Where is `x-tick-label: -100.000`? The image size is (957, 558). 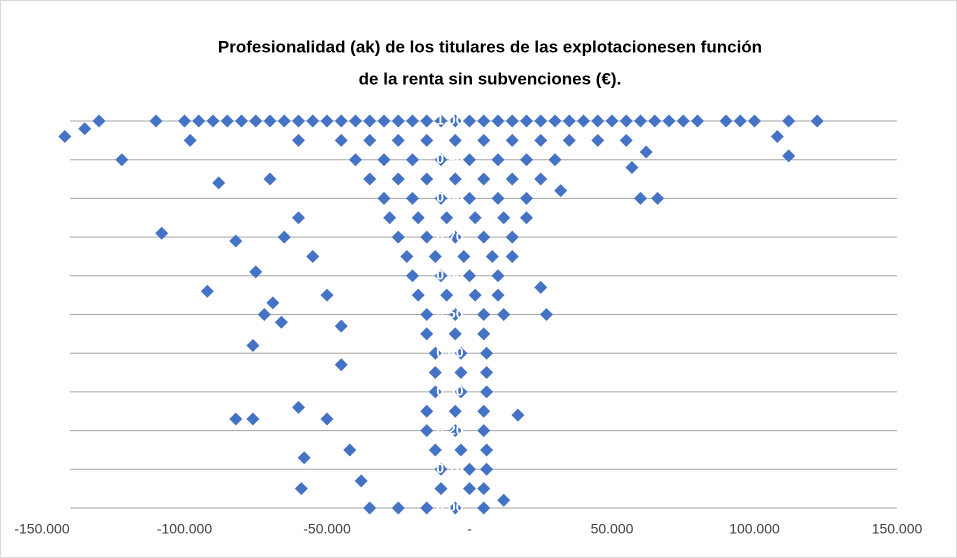 x-tick-label: -100.000 is located at coordinates (184, 529).